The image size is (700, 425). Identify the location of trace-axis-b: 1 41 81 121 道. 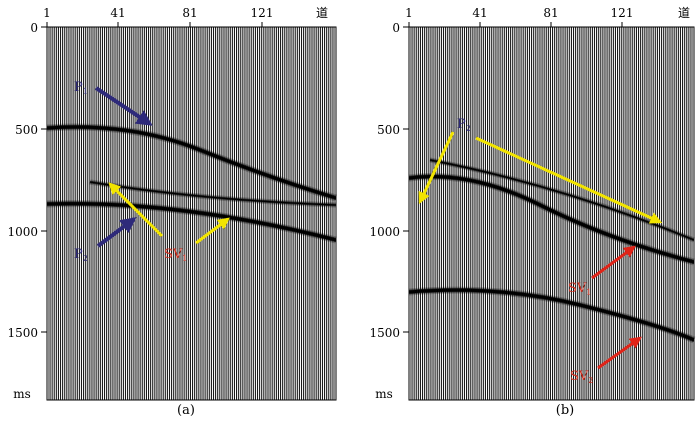
(547, 16).